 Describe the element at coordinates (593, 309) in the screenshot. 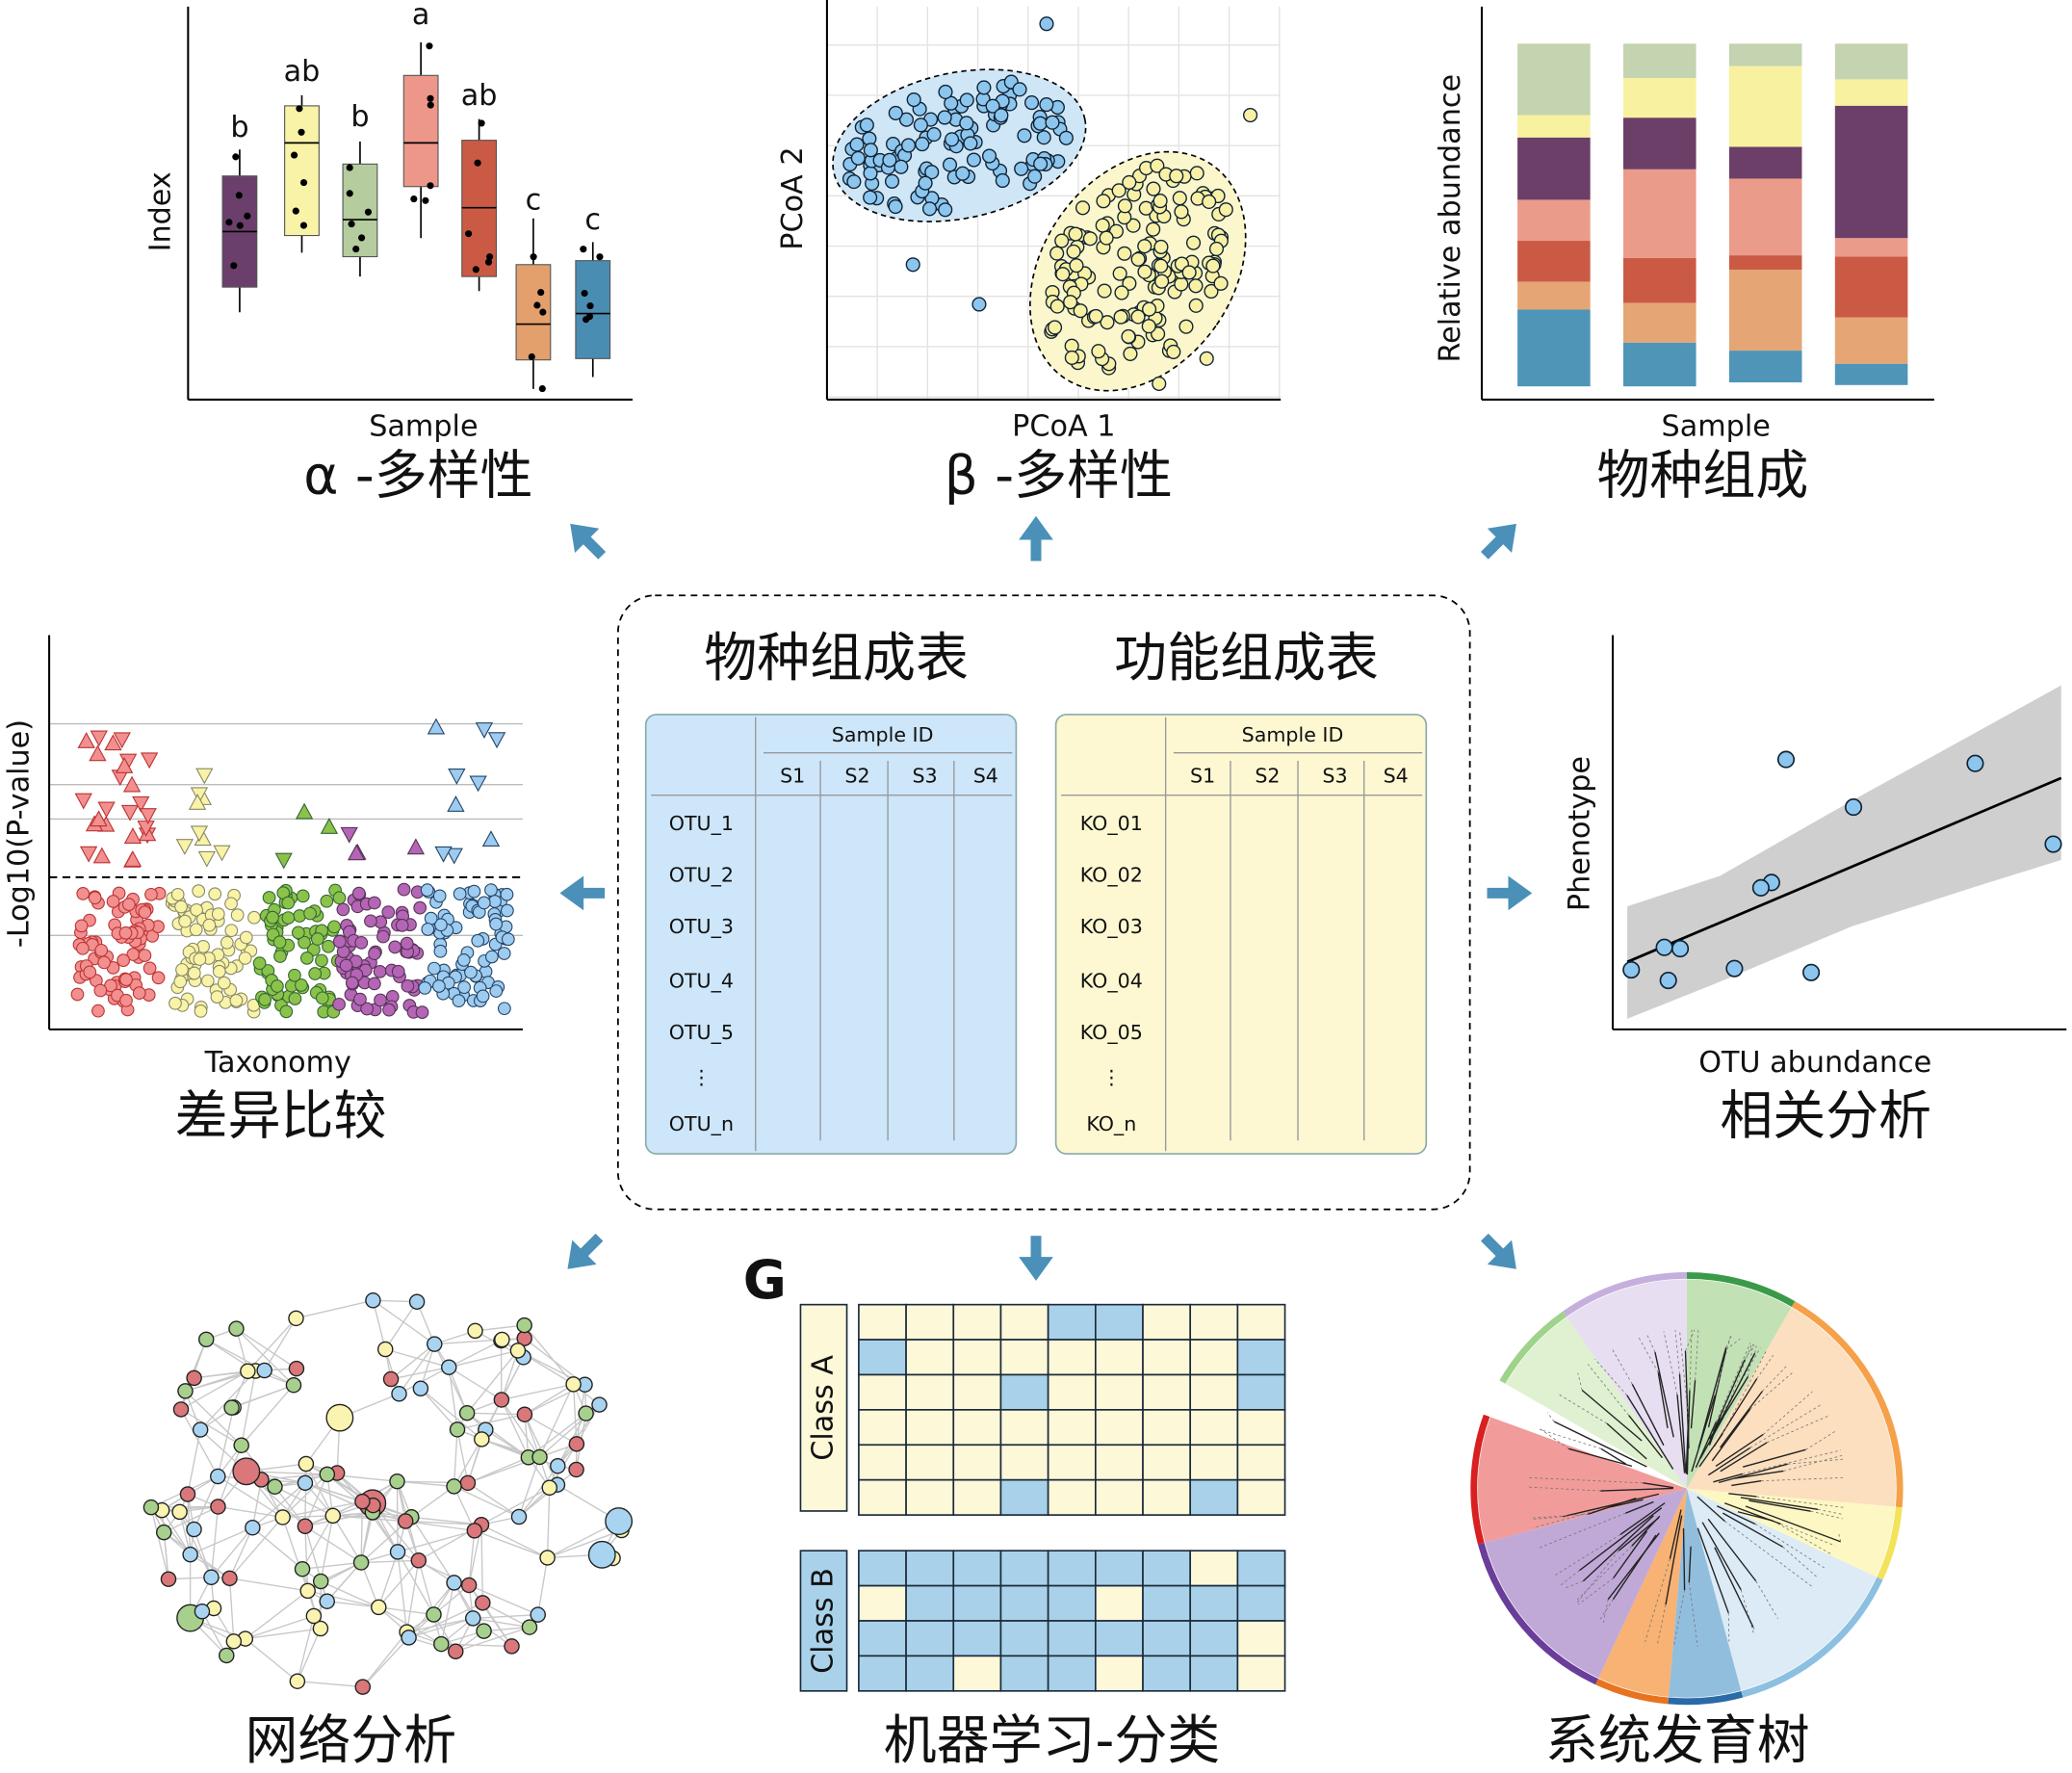

I see `box` at that location.